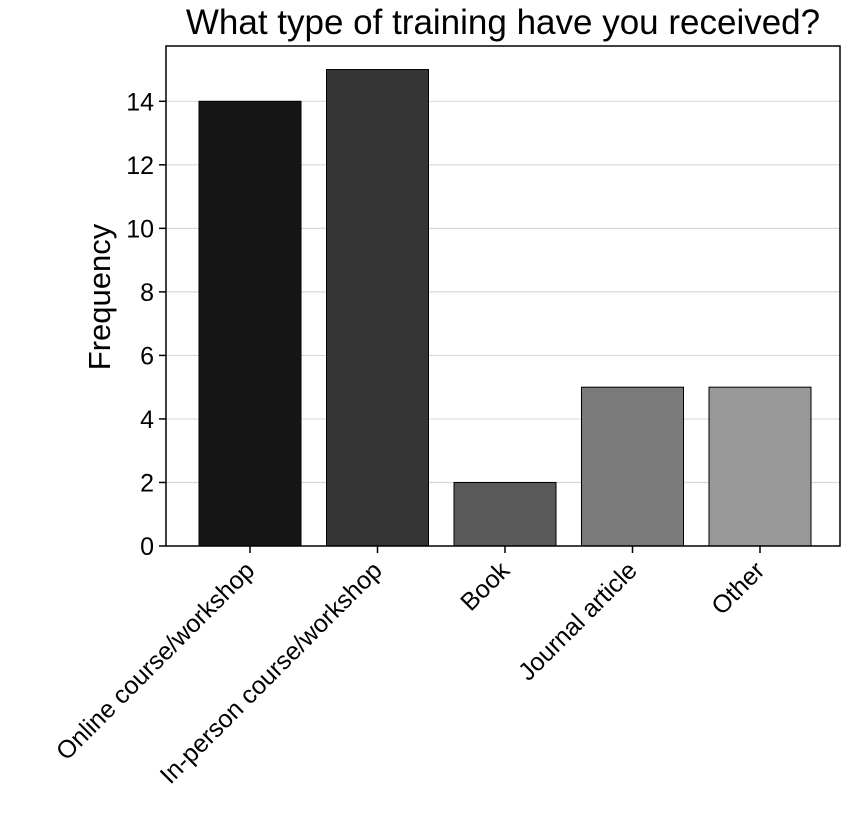 This screenshot has height=836, width=851. What do you see at coordinates (738, 588) in the screenshot?
I see `x-tick-label: Other` at bounding box center [738, 588].